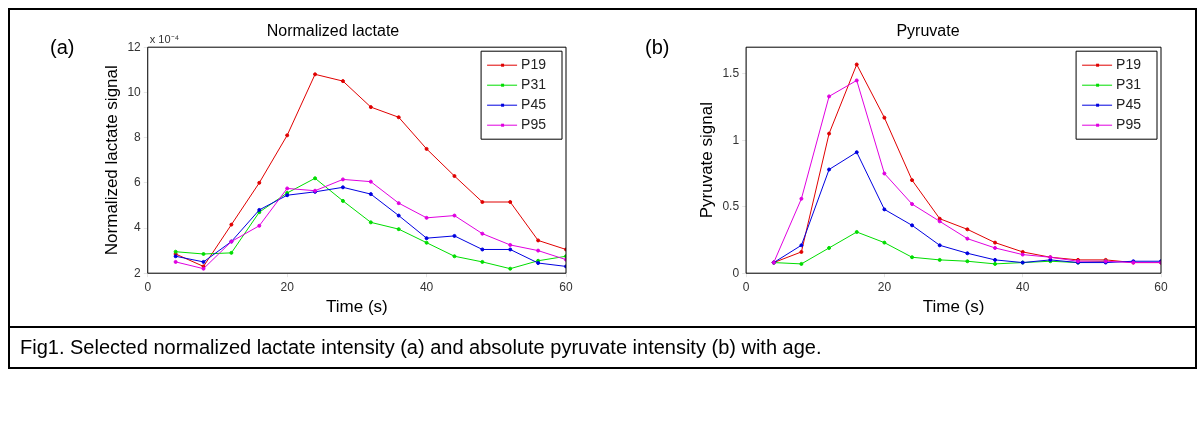  Describe the element at coordinates (138, 182) in the screenshot. I see `y-tick-label: 6` at that location.